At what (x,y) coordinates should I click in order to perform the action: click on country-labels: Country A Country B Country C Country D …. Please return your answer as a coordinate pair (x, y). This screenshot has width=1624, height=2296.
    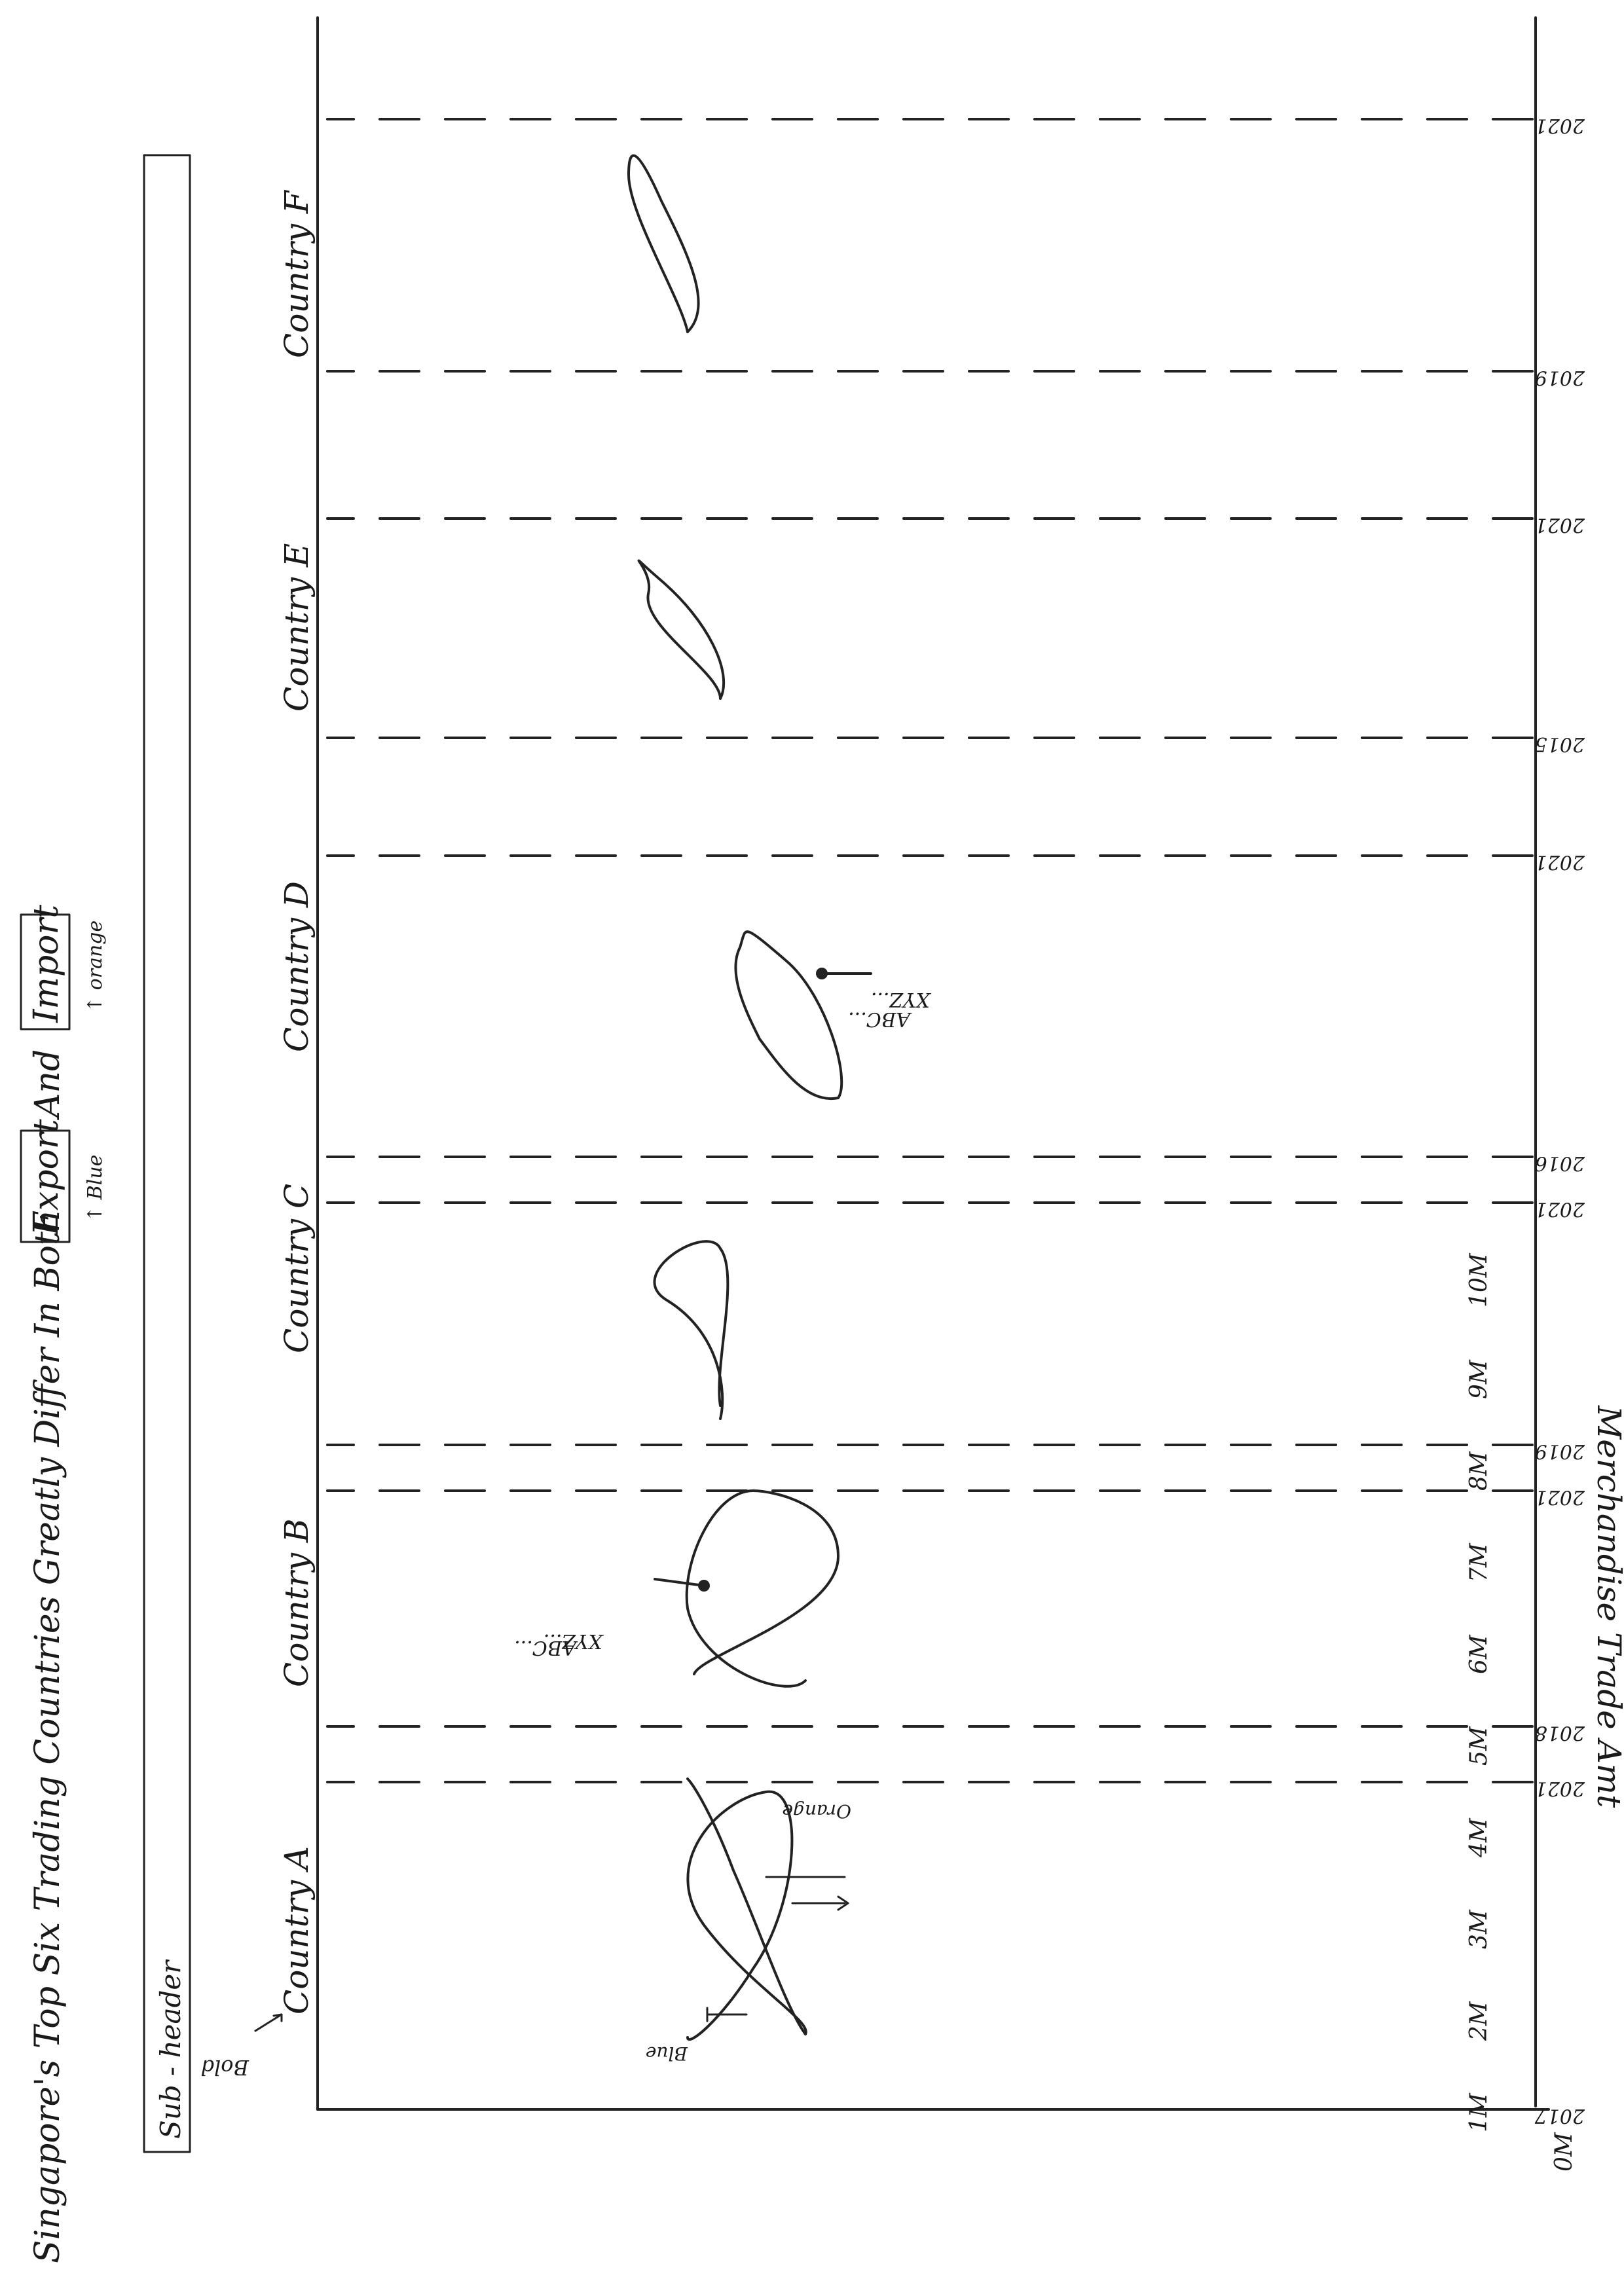
    Looking at the image, I should click on (297, 1101).